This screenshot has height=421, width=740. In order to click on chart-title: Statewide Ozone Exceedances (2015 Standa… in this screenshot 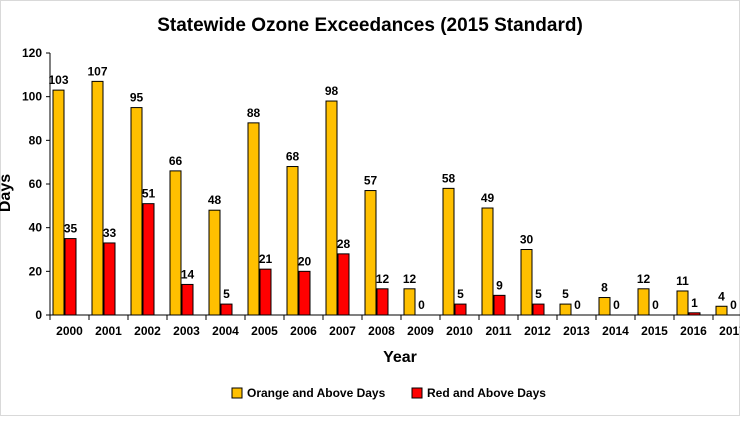, I will do `click(370, 25)`.